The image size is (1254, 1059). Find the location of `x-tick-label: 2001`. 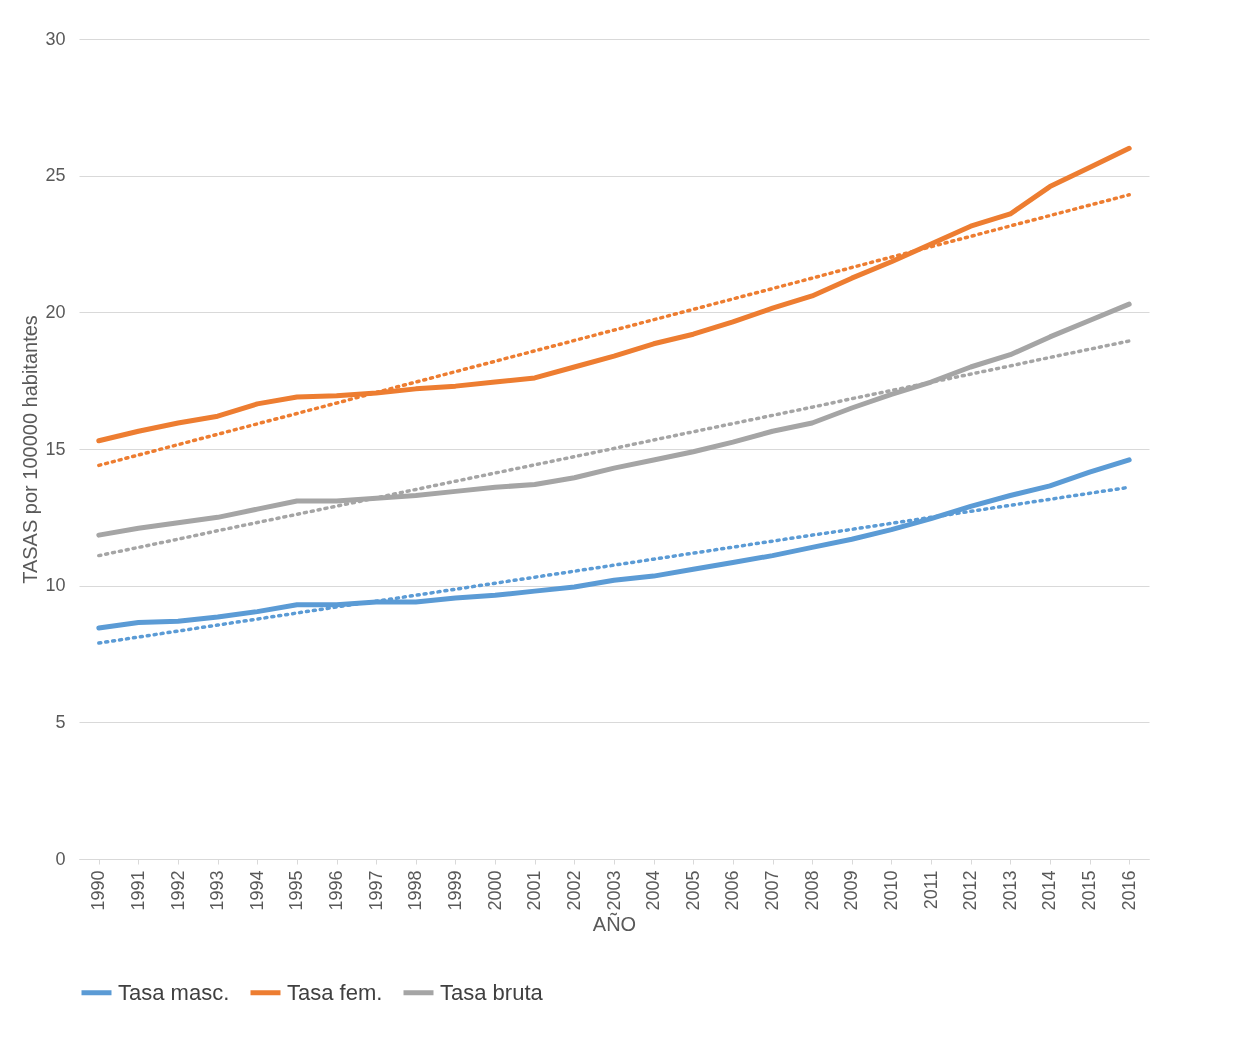

x-tick-label: 2001 is located at coordinates (534, 890).